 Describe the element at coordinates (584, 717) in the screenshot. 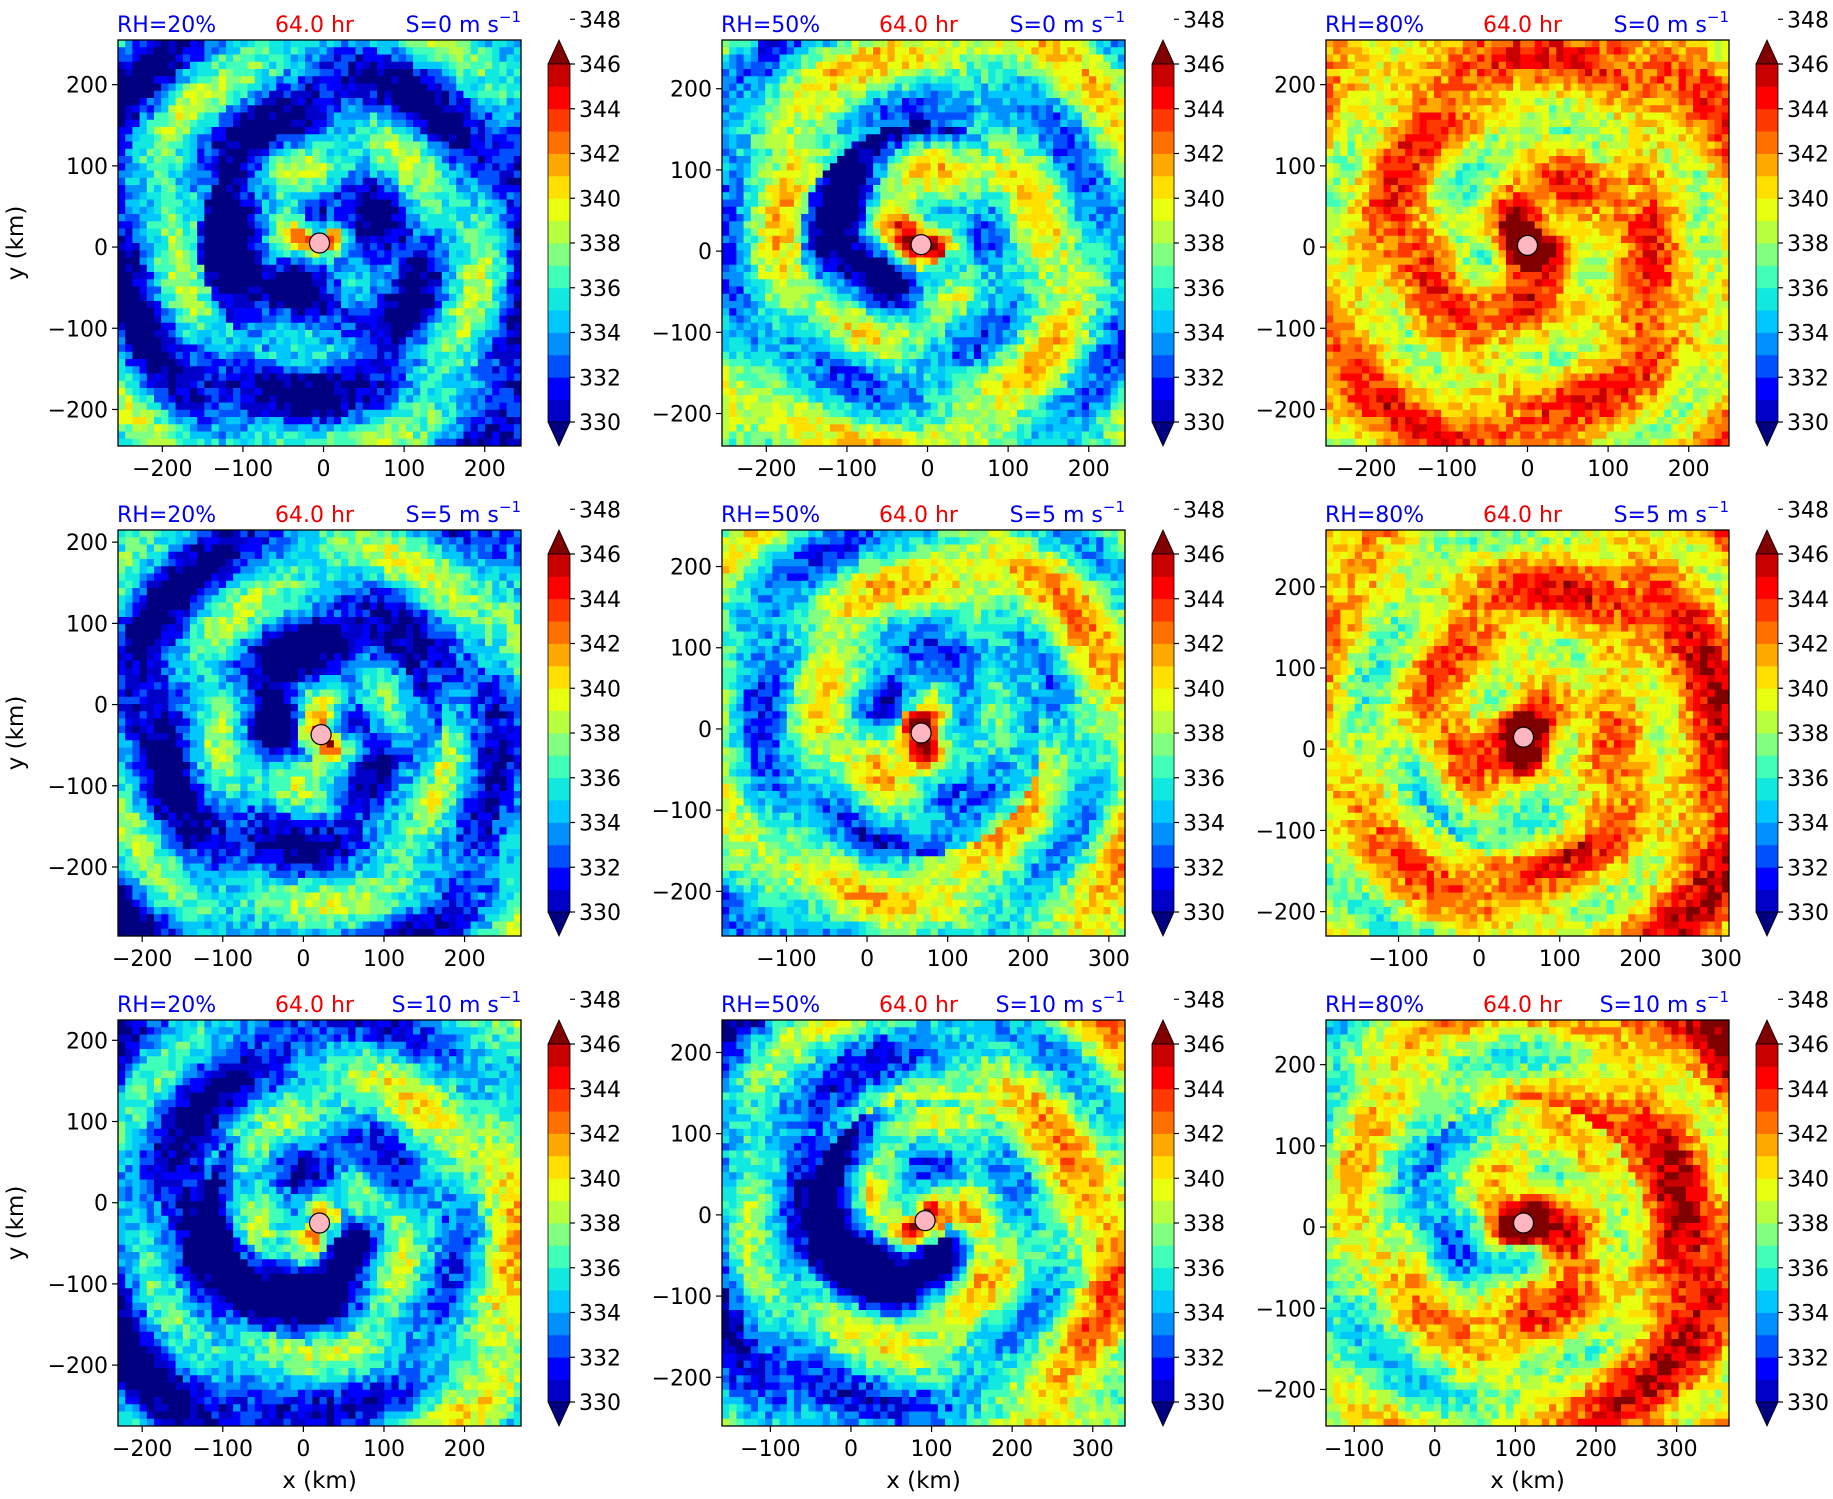

I see `colorbar-4: 330 332 334 336 338 340 342 344 346 348` at that location.